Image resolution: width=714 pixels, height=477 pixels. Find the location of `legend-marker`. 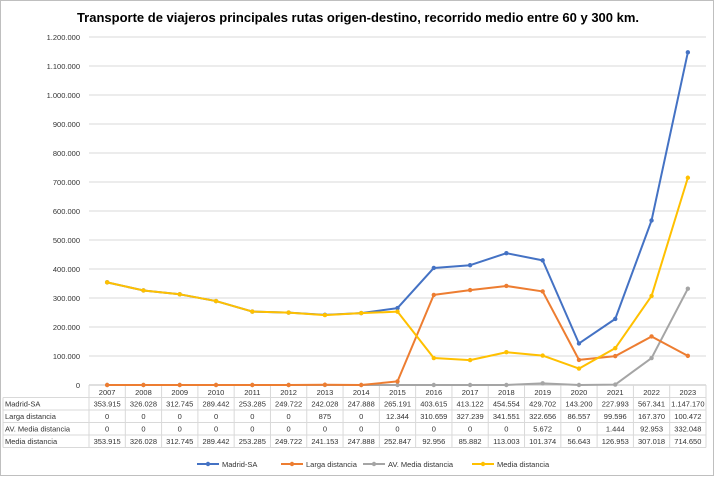

legend-marker is located at coordinates (292, 464).